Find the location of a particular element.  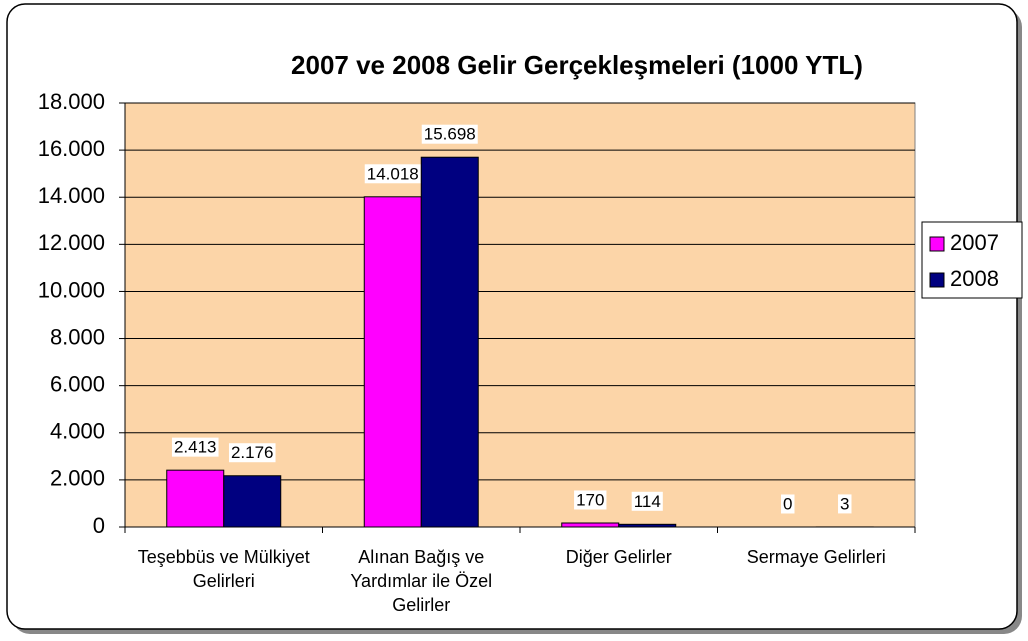

y-tick-label: 6.000 is located at coordinates (77, 383).